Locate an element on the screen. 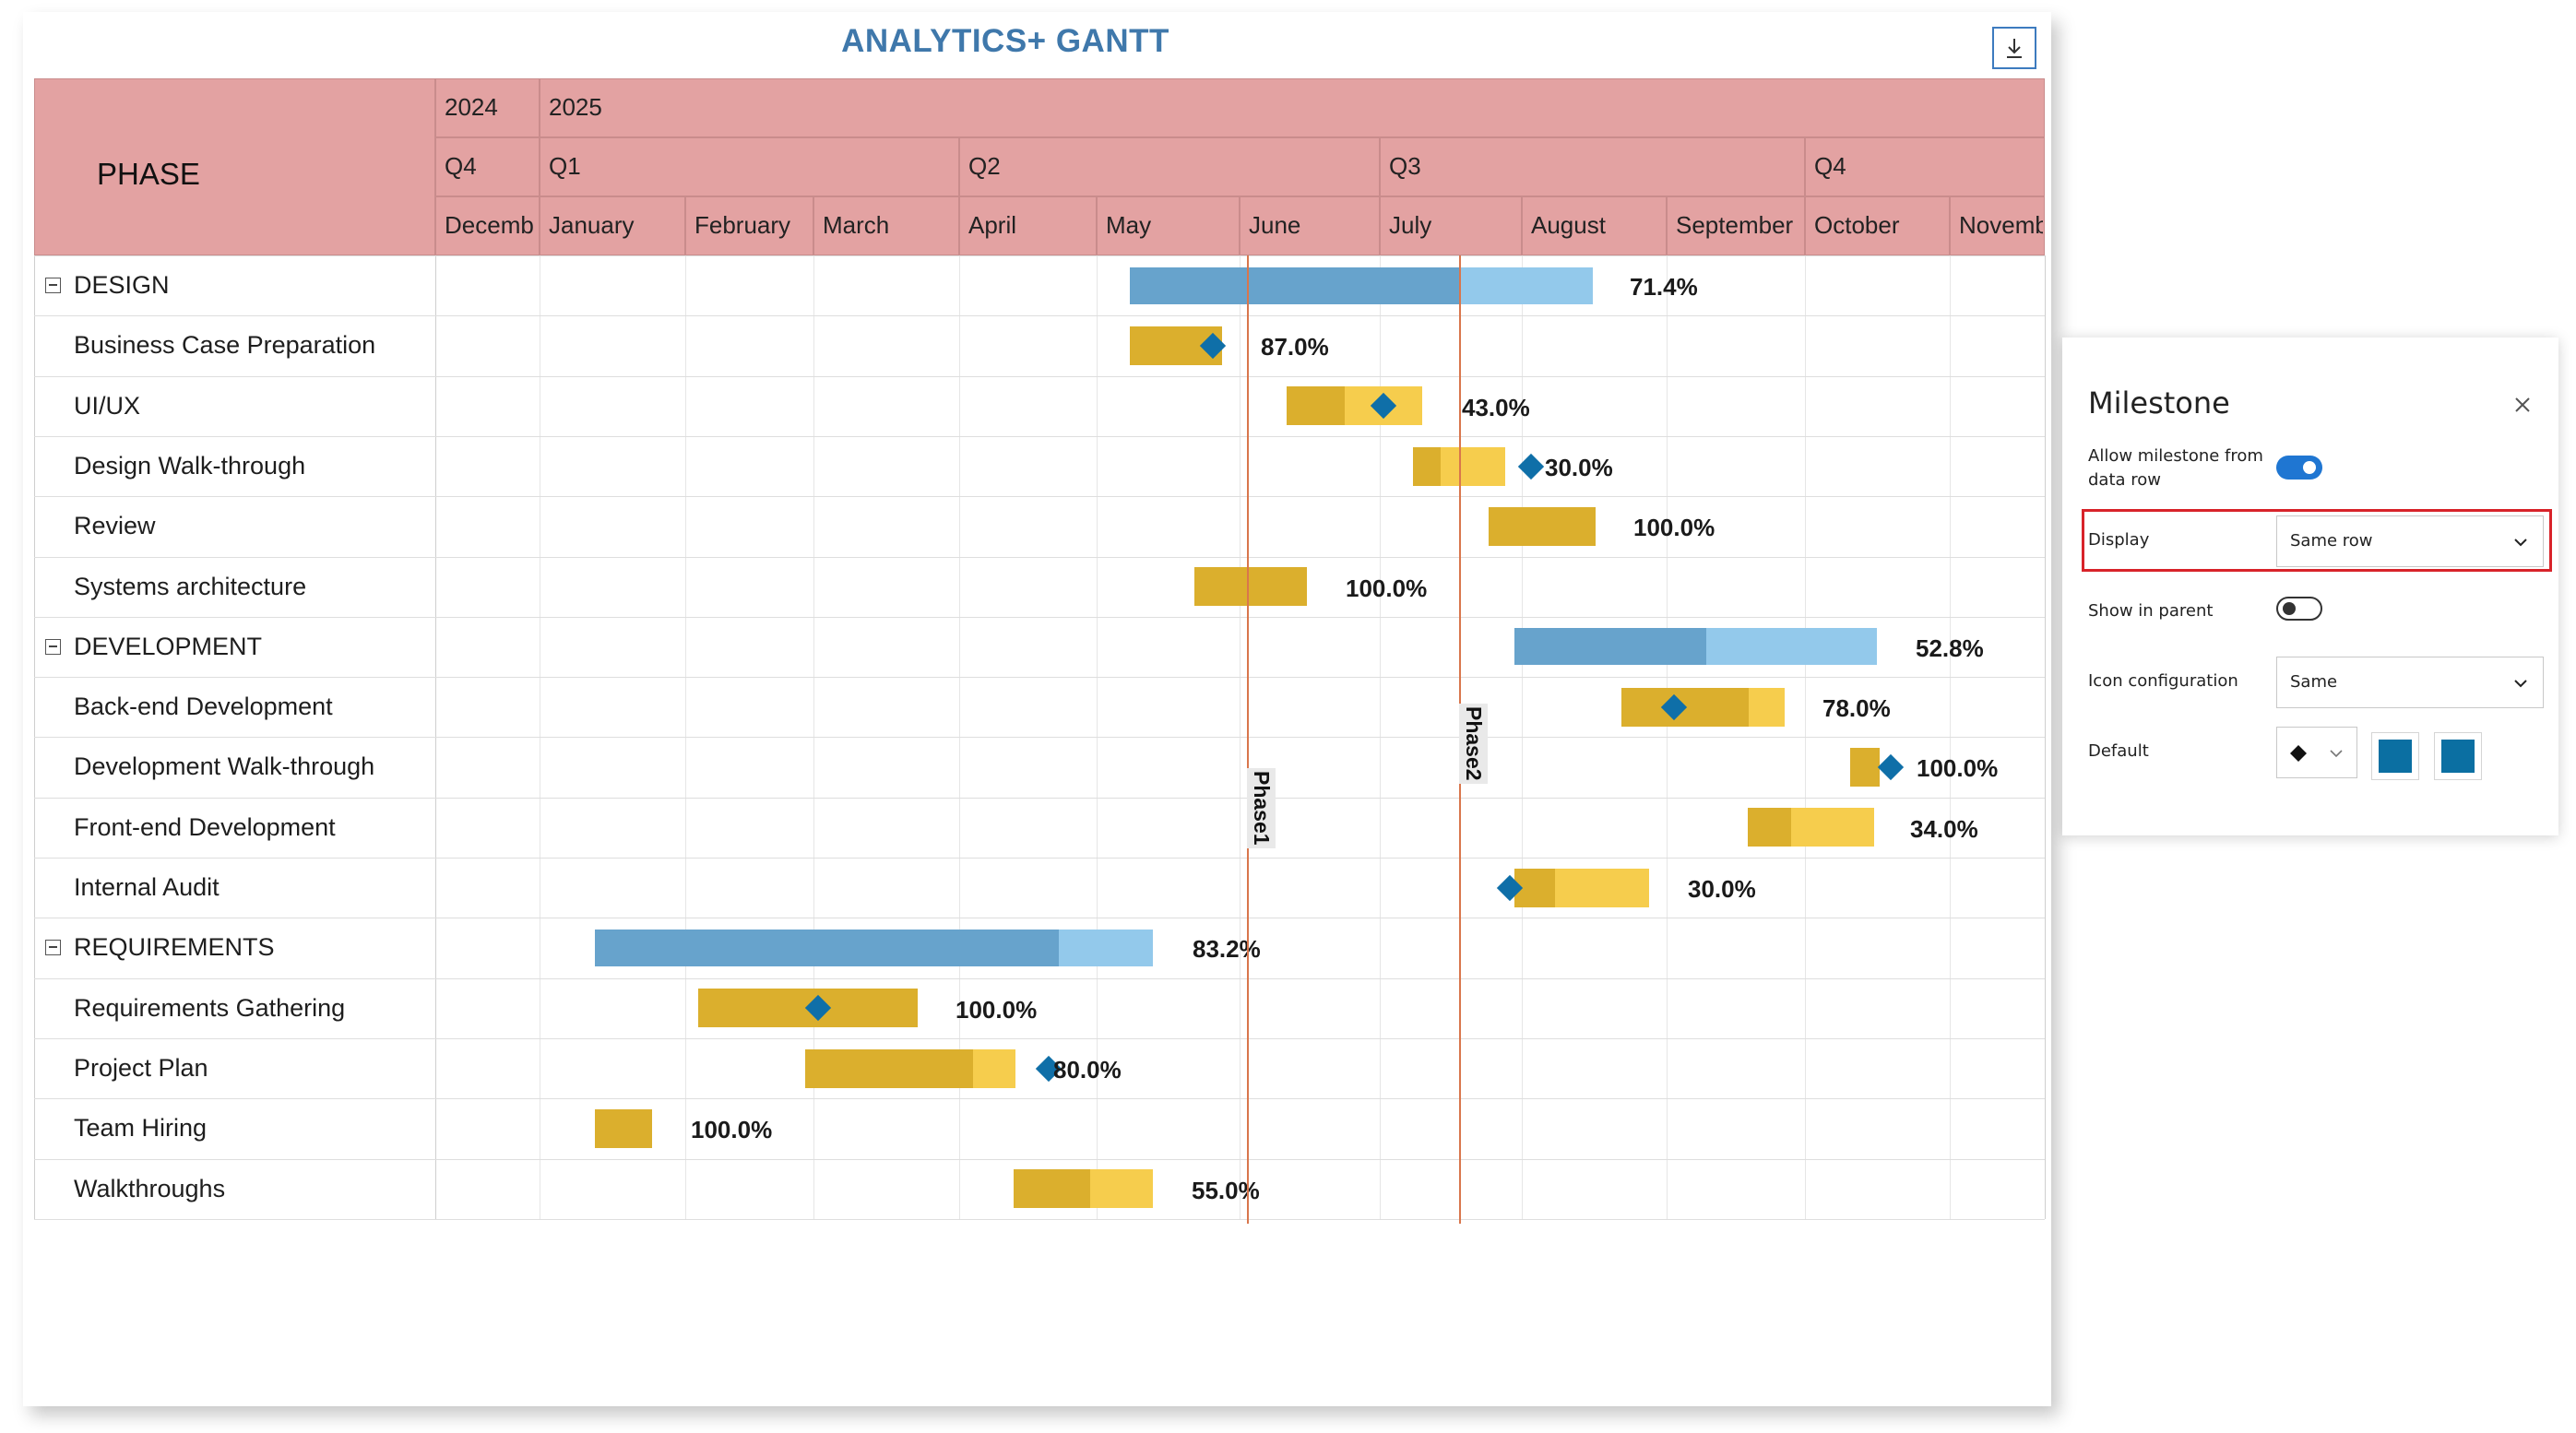 The image size is (2576, 1433). month-header-label: July is located at coordinates (1410, 225).